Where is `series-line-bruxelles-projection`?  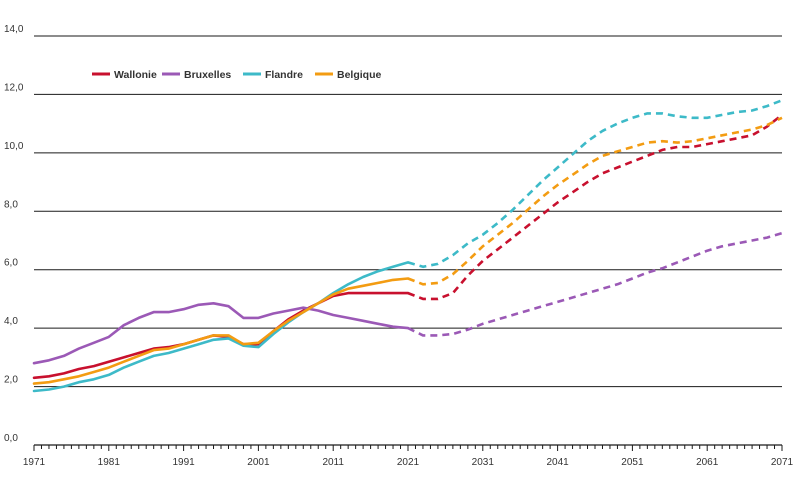
series-line-bruxelles-projection is located at coordinates (595, 284).